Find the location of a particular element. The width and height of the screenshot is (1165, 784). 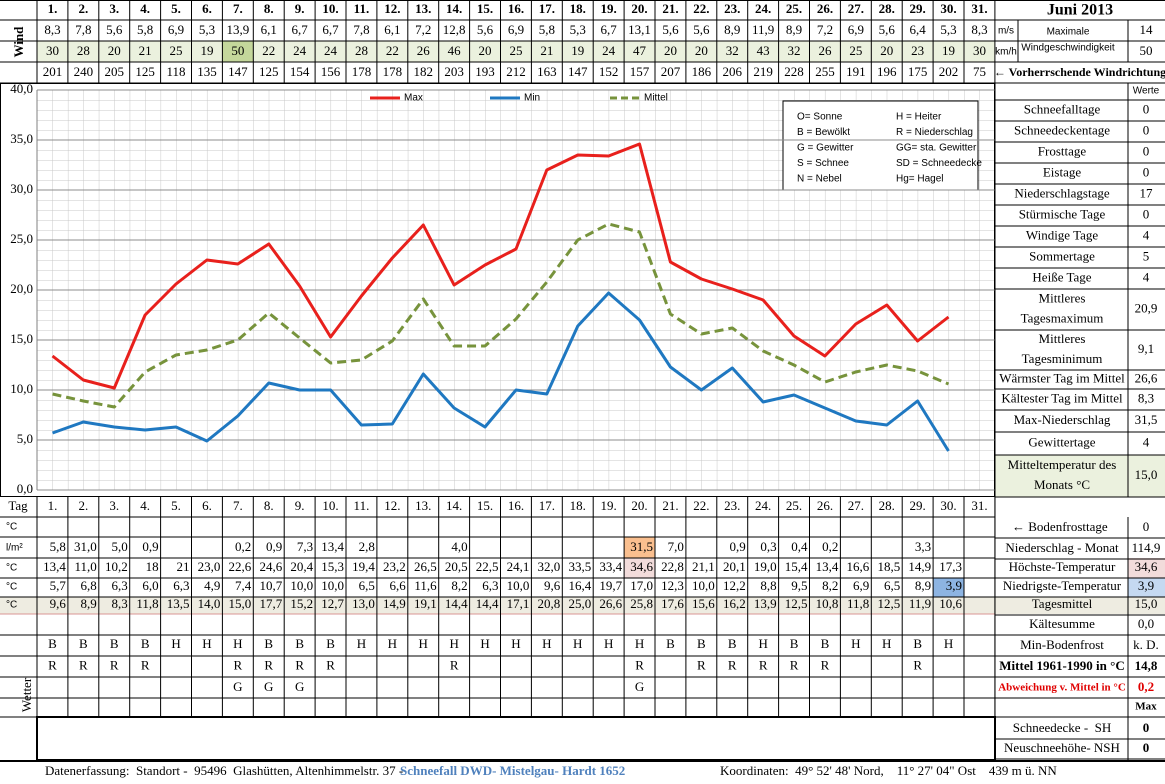

lower-stat-value: Max is located at coordinates (1146, 707).